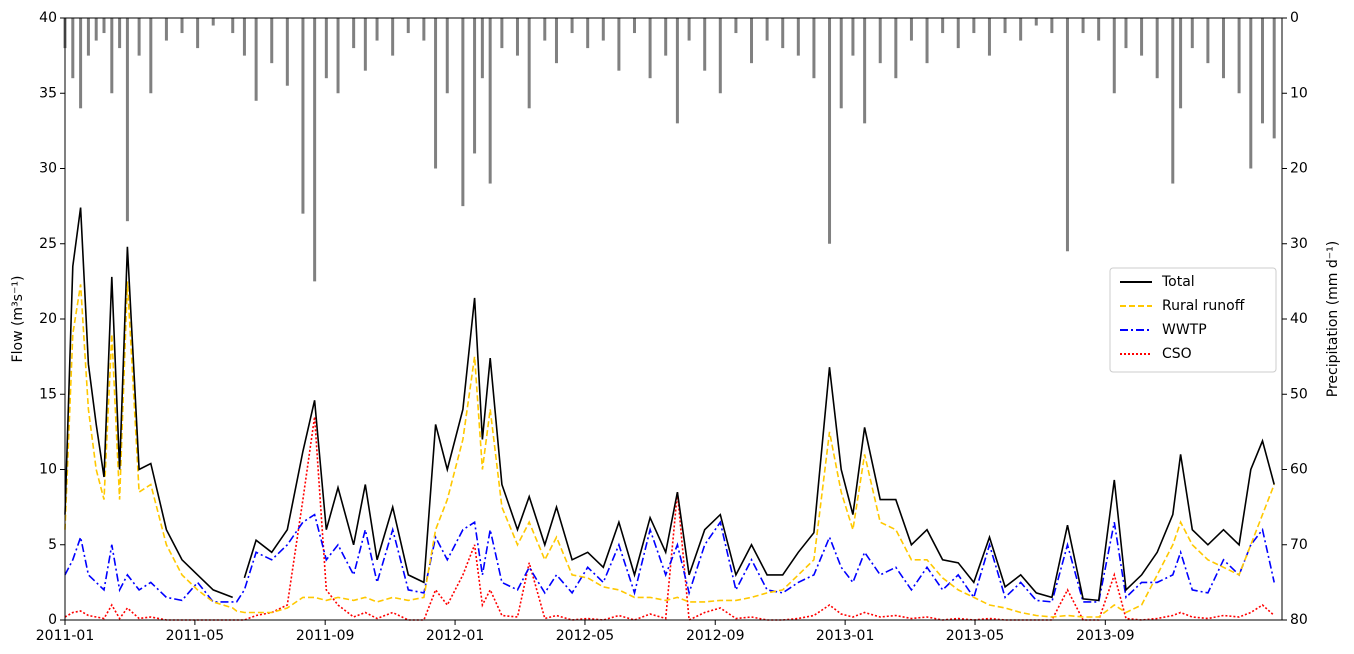 This screenshot has height=654, width=1354. Describe the element at coordinates (585, 636) in the screenshot. I see `x-tick-label: 2012-05` at that location.